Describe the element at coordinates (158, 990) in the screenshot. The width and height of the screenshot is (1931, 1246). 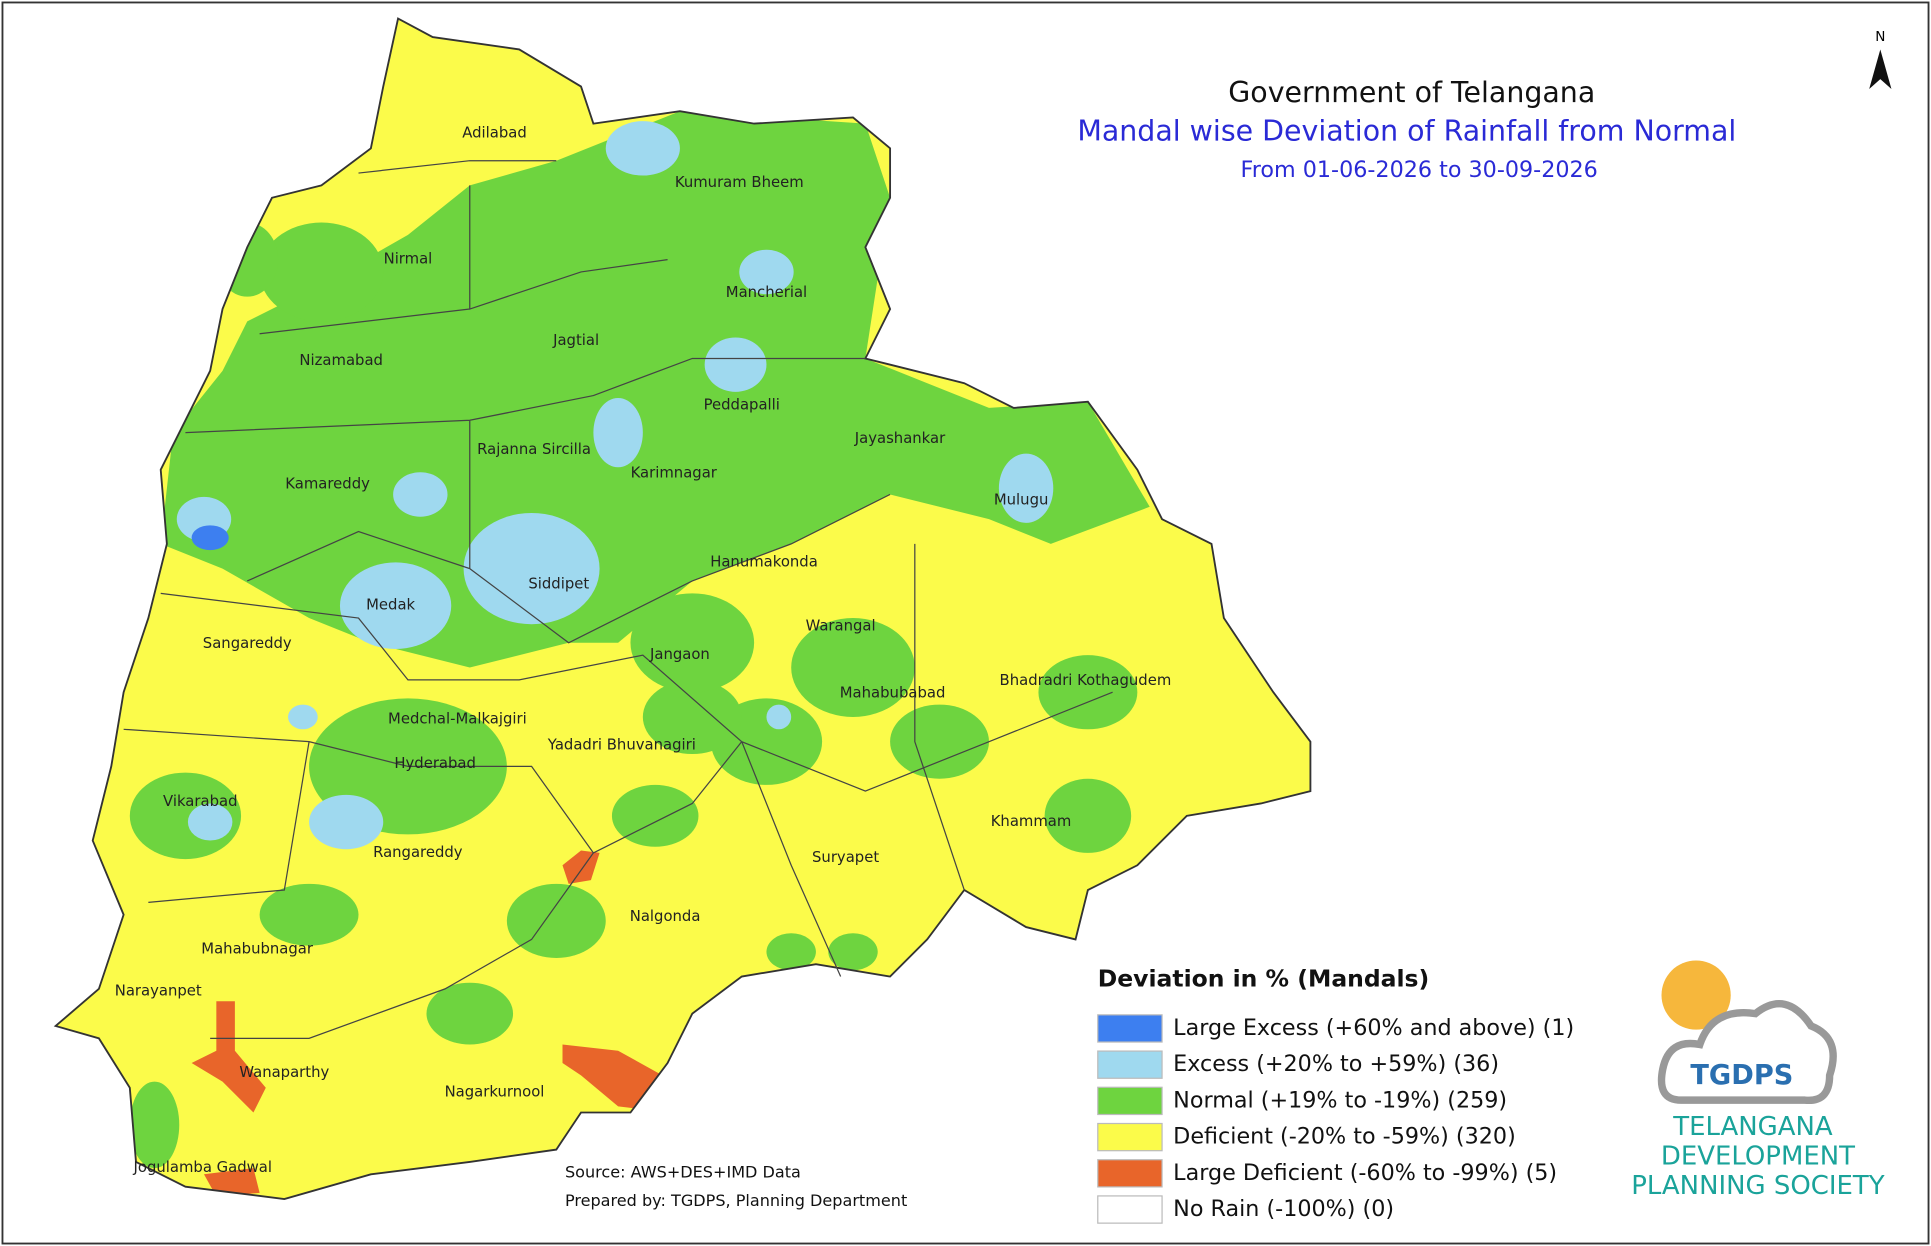
I see `district-label: Narayanpet` at that location.